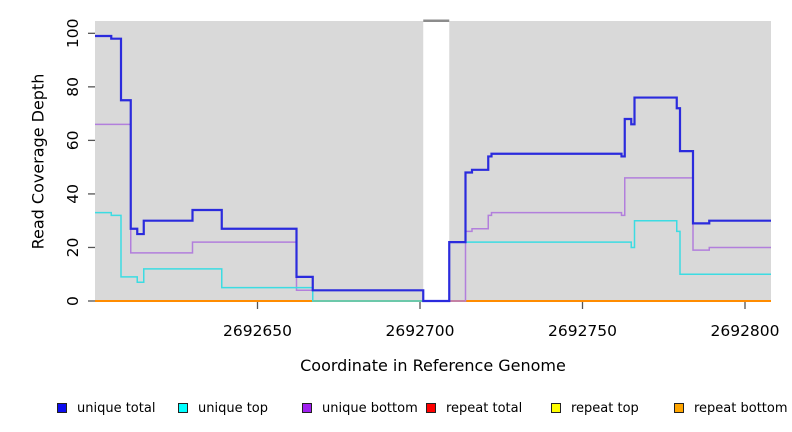  I want to click on repeat-top-swatch-icon, so click(556, 408).